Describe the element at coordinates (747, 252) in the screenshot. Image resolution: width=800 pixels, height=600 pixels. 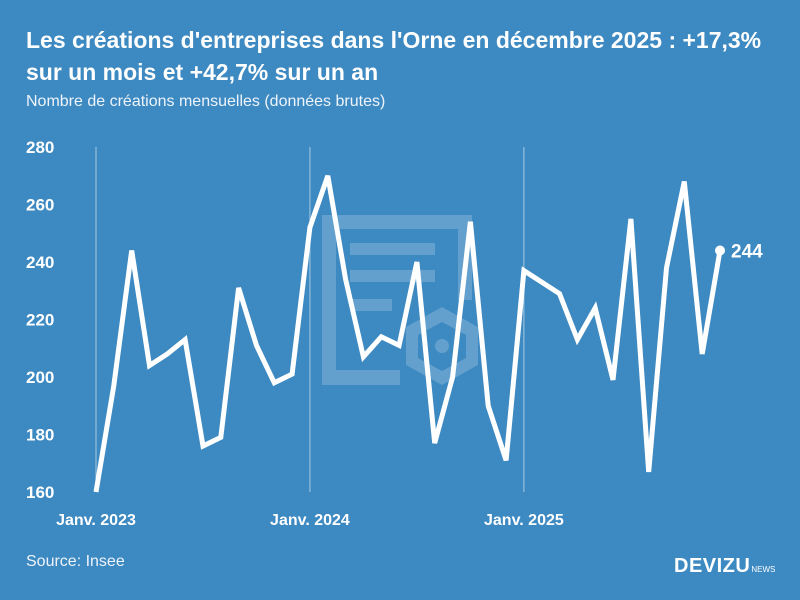
I see `last-value-label: 244` at that location.